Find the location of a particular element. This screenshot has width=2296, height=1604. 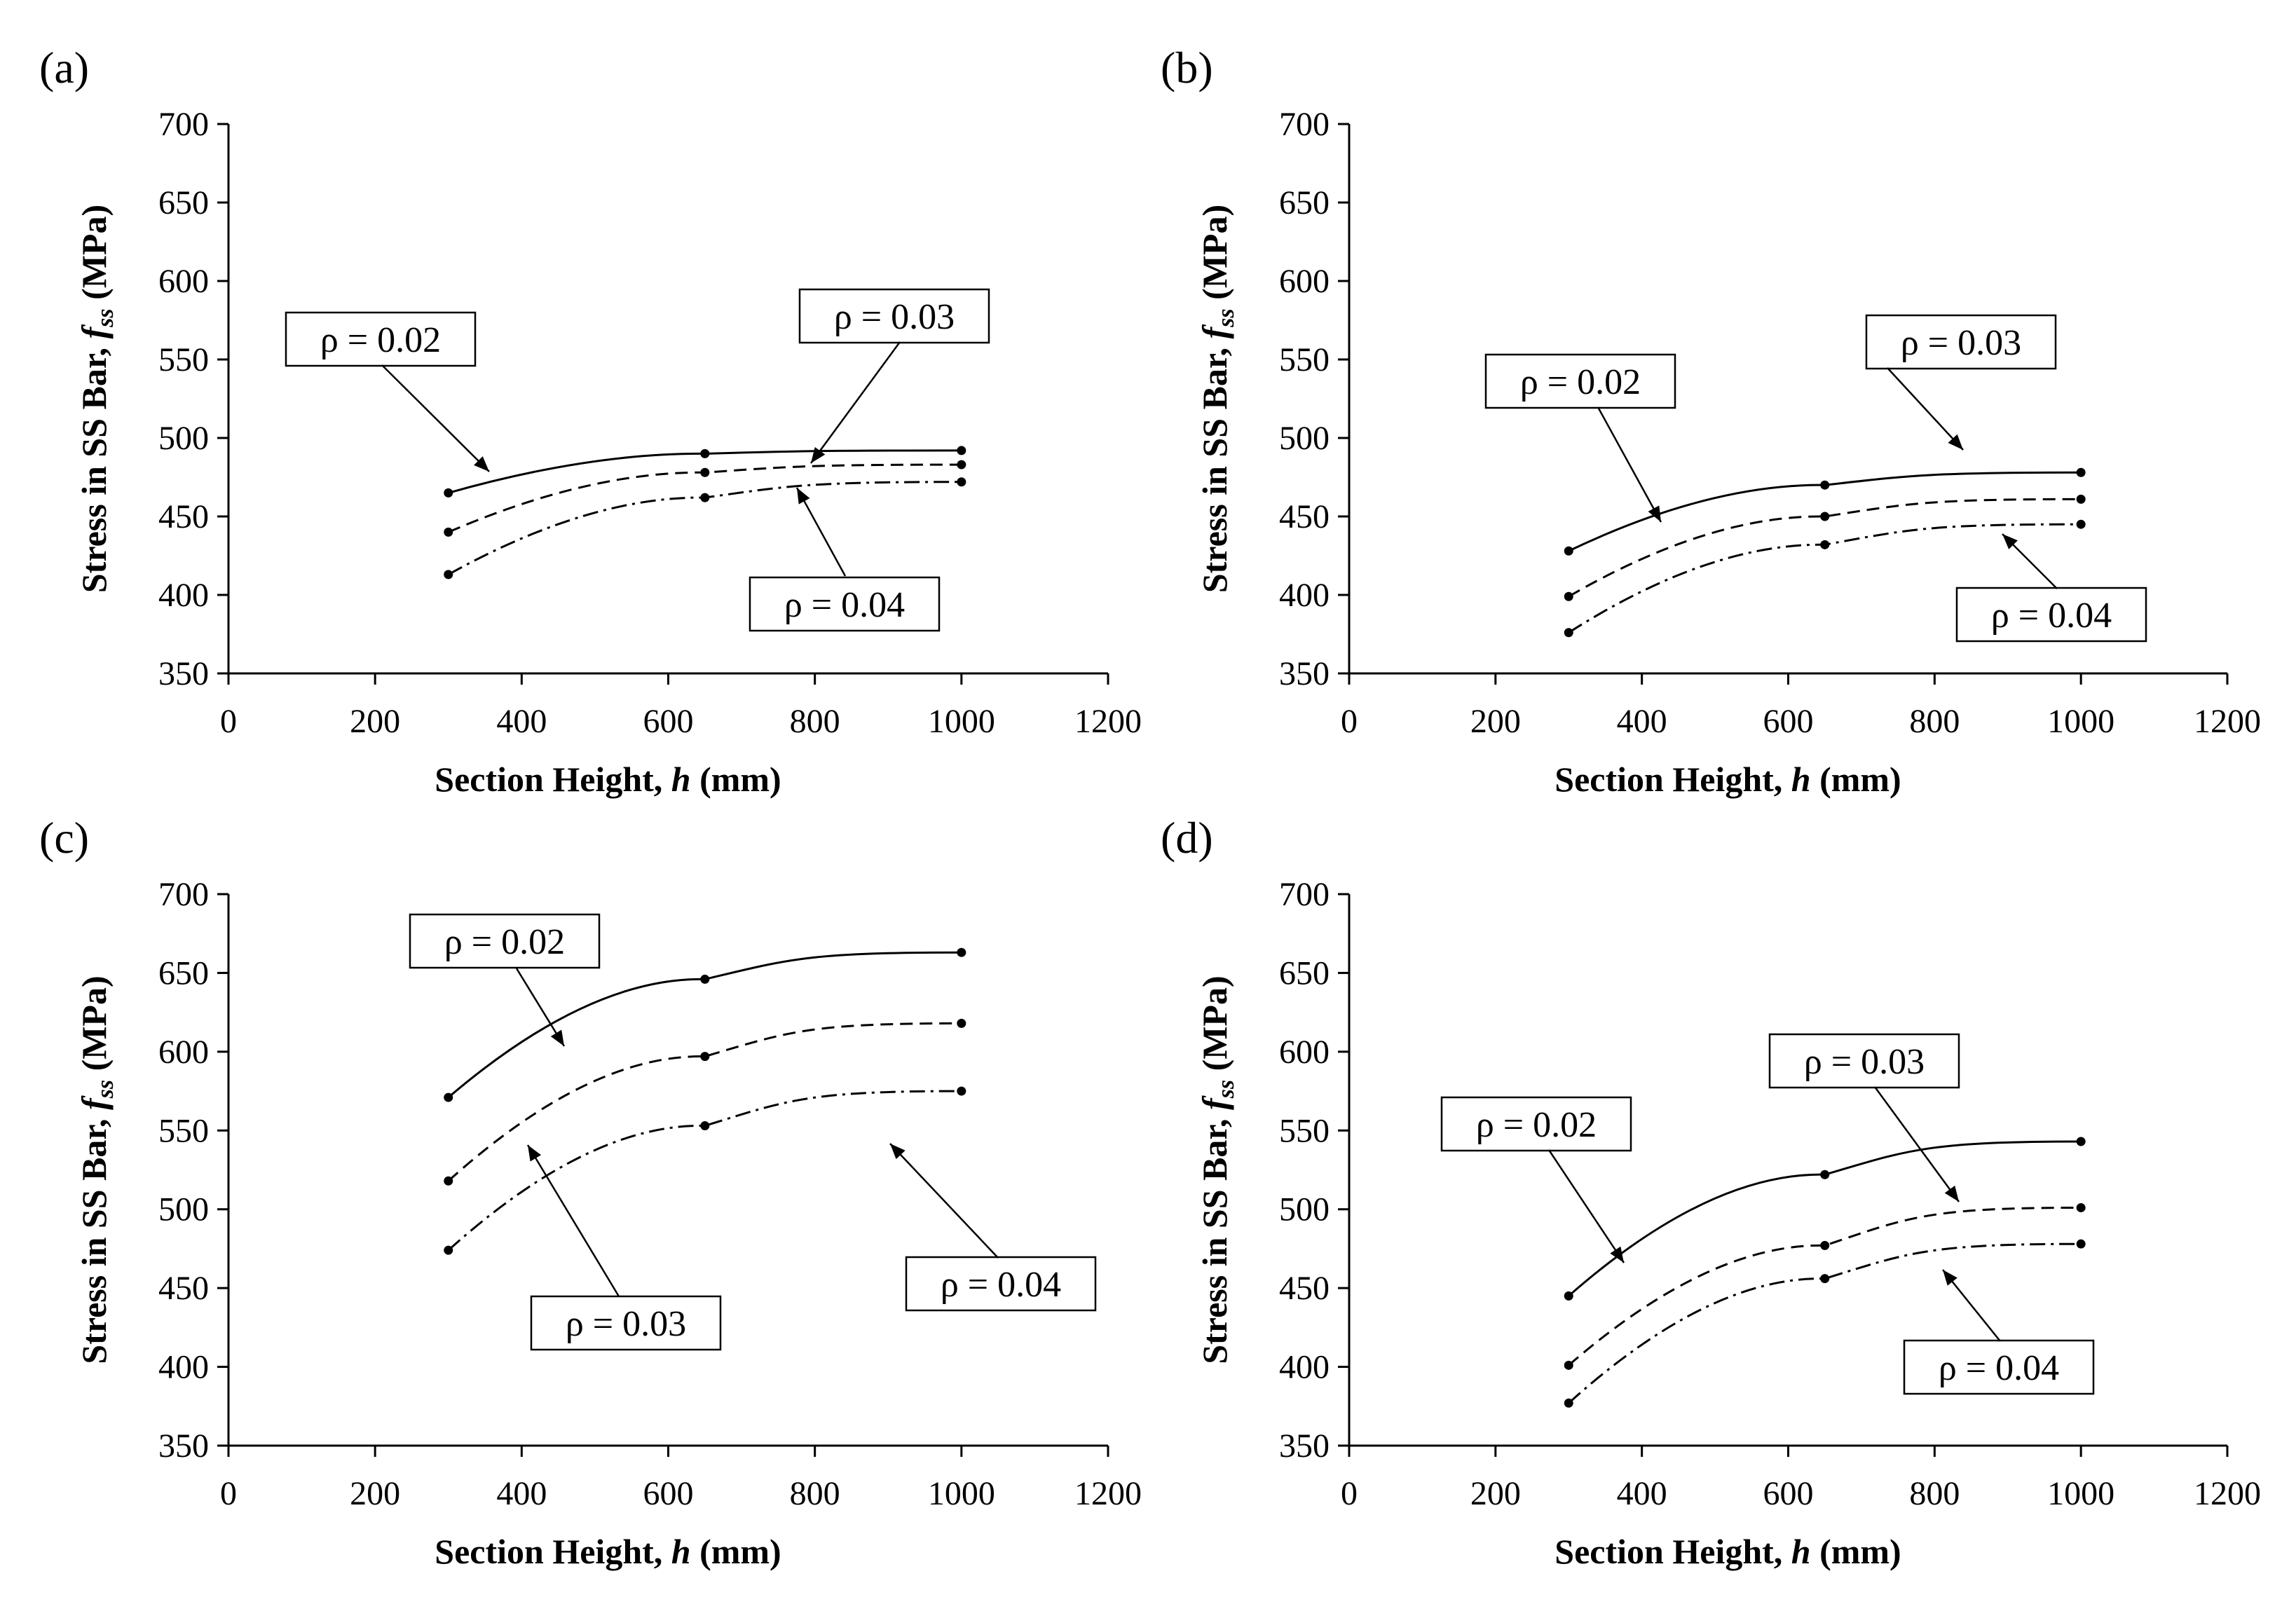

panel-label: (c) is located at coordinates (64, 838).